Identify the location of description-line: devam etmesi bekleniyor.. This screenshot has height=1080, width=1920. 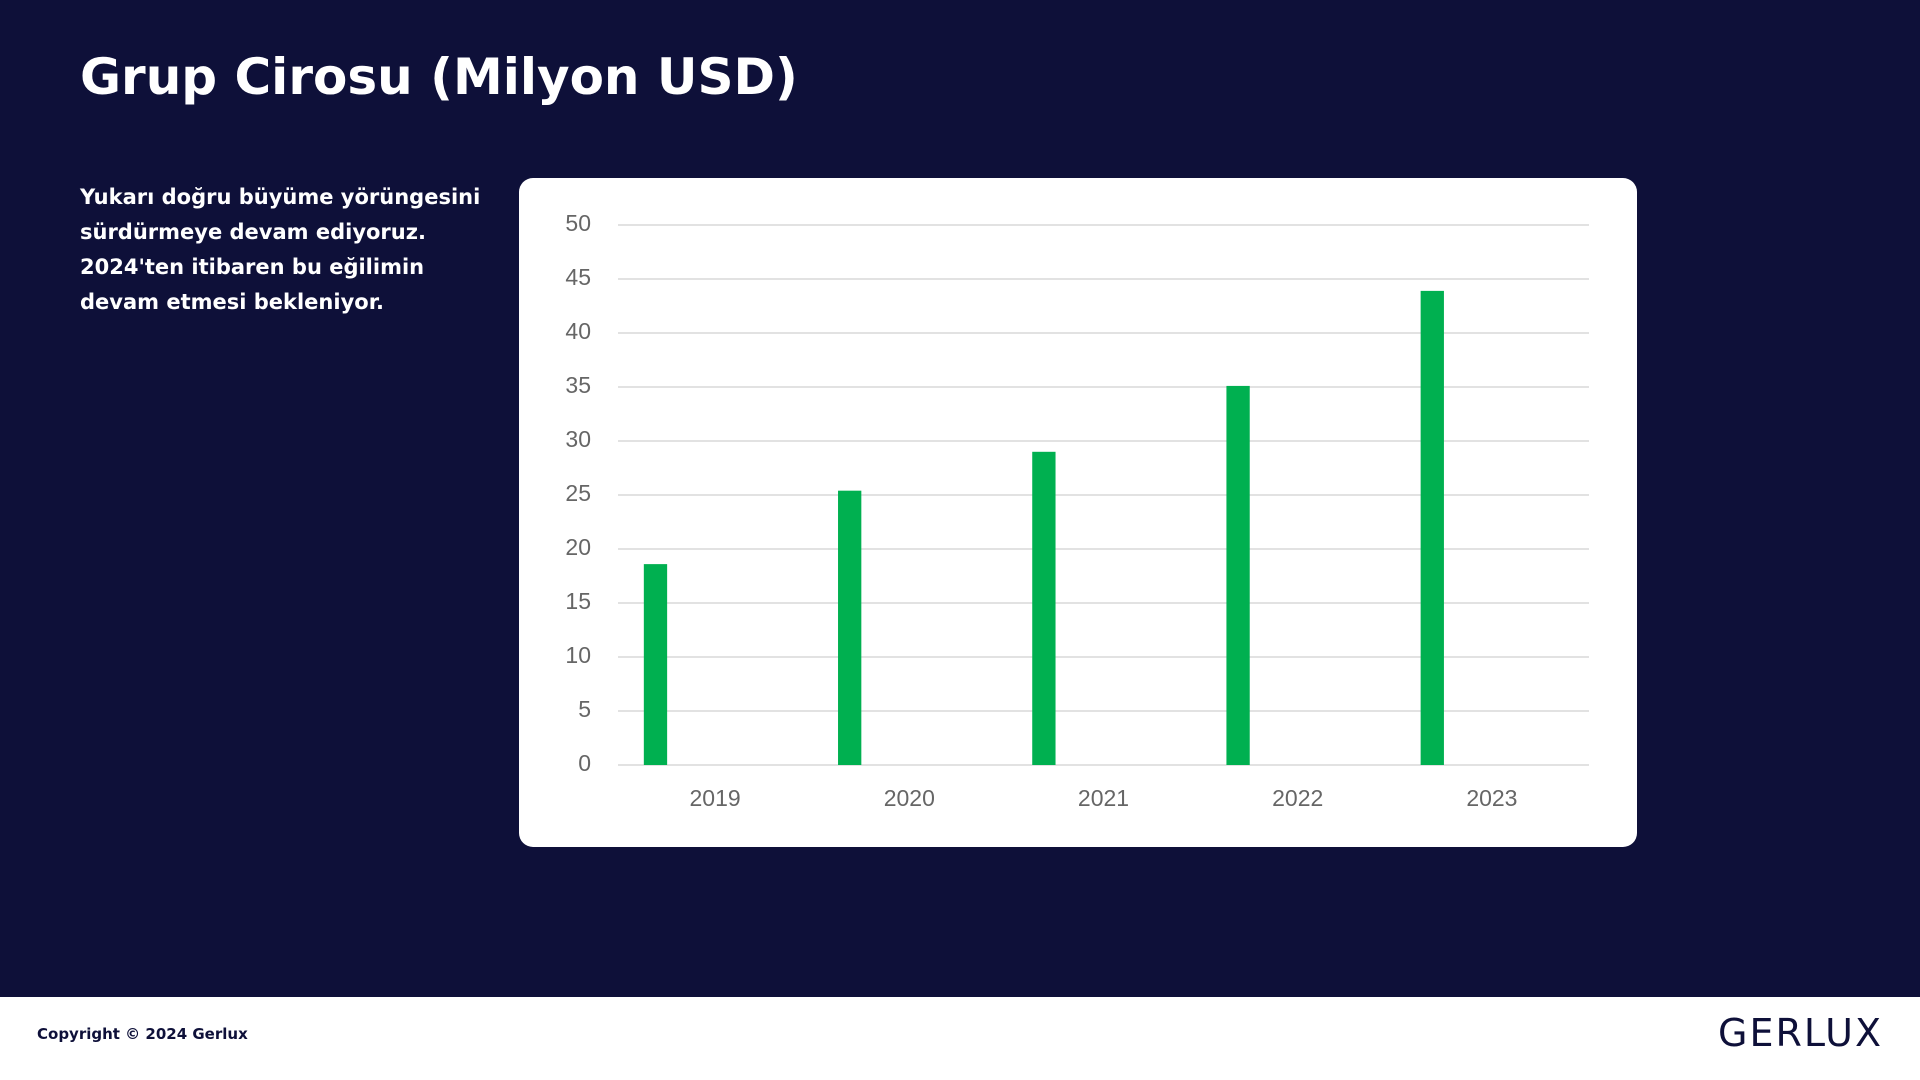
(232, 302).